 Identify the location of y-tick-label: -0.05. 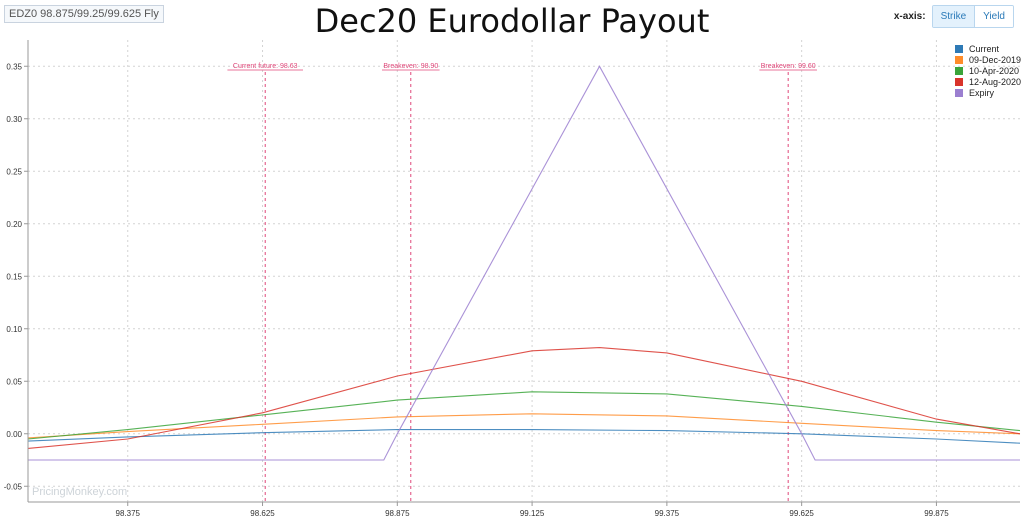
(13, 486).